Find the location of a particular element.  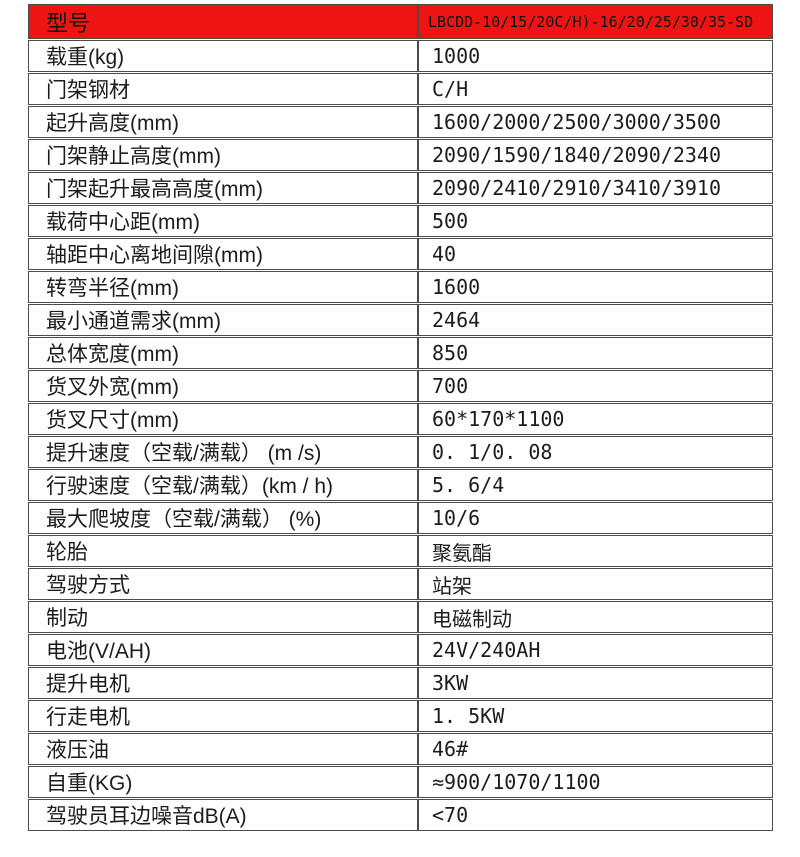

spec-label: 液压油 is located at coordinates (223, 749).